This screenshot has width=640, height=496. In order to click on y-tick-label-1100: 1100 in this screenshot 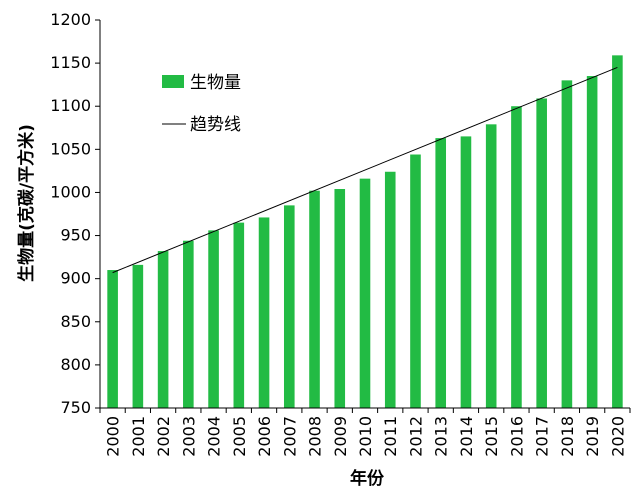, I will do `click(70, 105)`.